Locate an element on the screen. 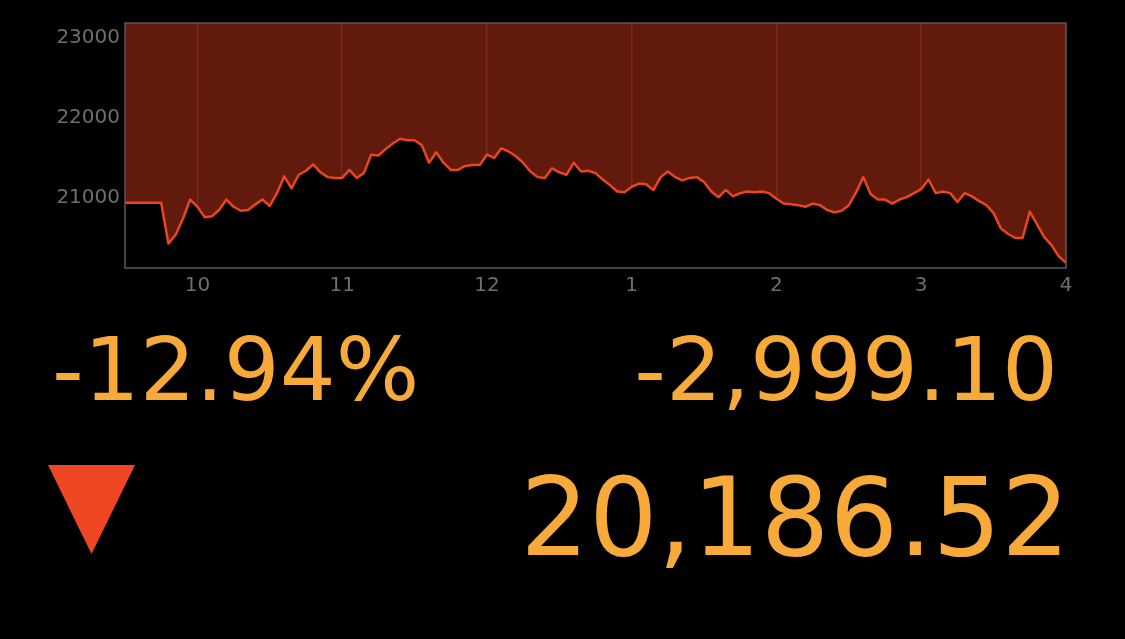  y-tick-label: 21000 is located at coordinates (88, 196).